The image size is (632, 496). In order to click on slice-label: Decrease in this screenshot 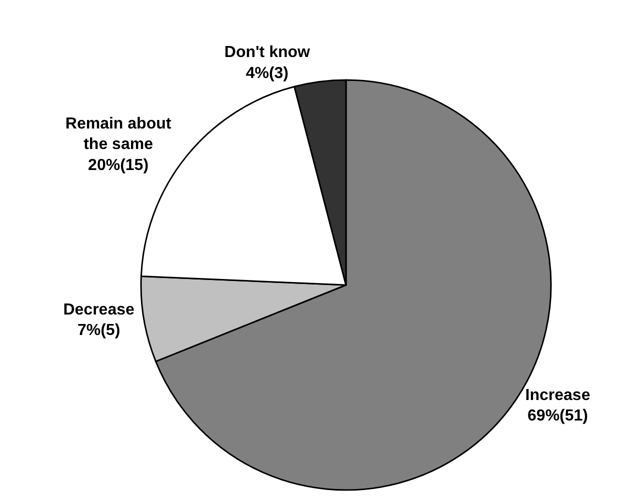, I will do `click(98, 309)`.